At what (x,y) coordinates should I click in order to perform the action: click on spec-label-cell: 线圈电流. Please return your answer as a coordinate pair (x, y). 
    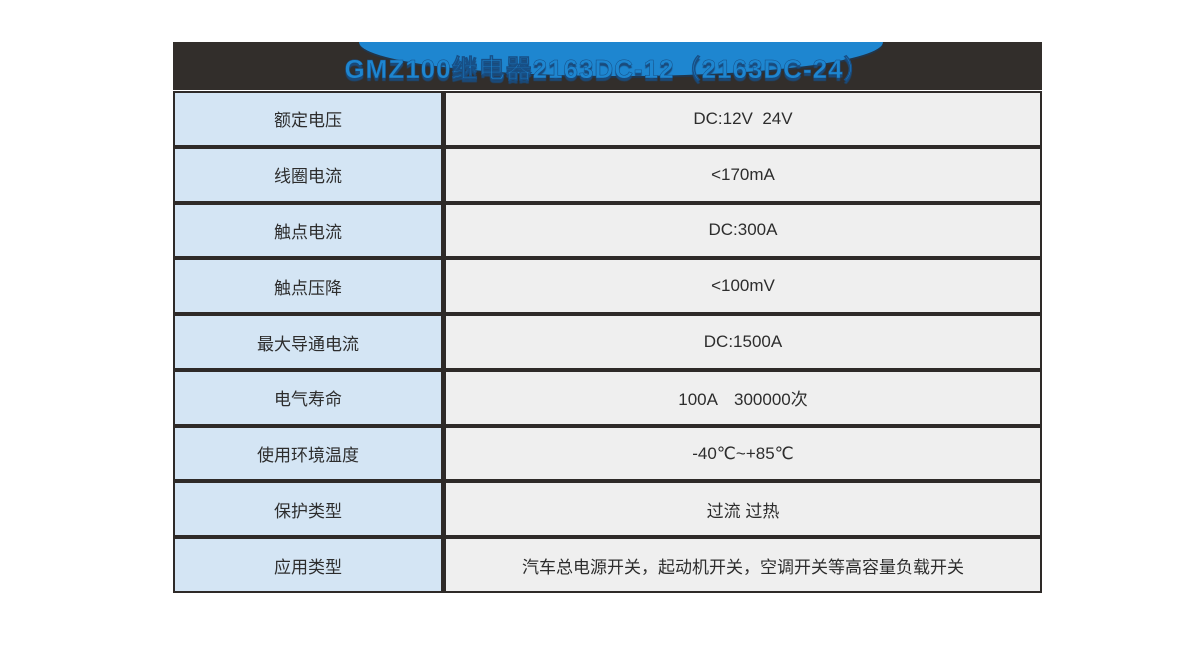
    Looking at the image, I should click on (310, 174).